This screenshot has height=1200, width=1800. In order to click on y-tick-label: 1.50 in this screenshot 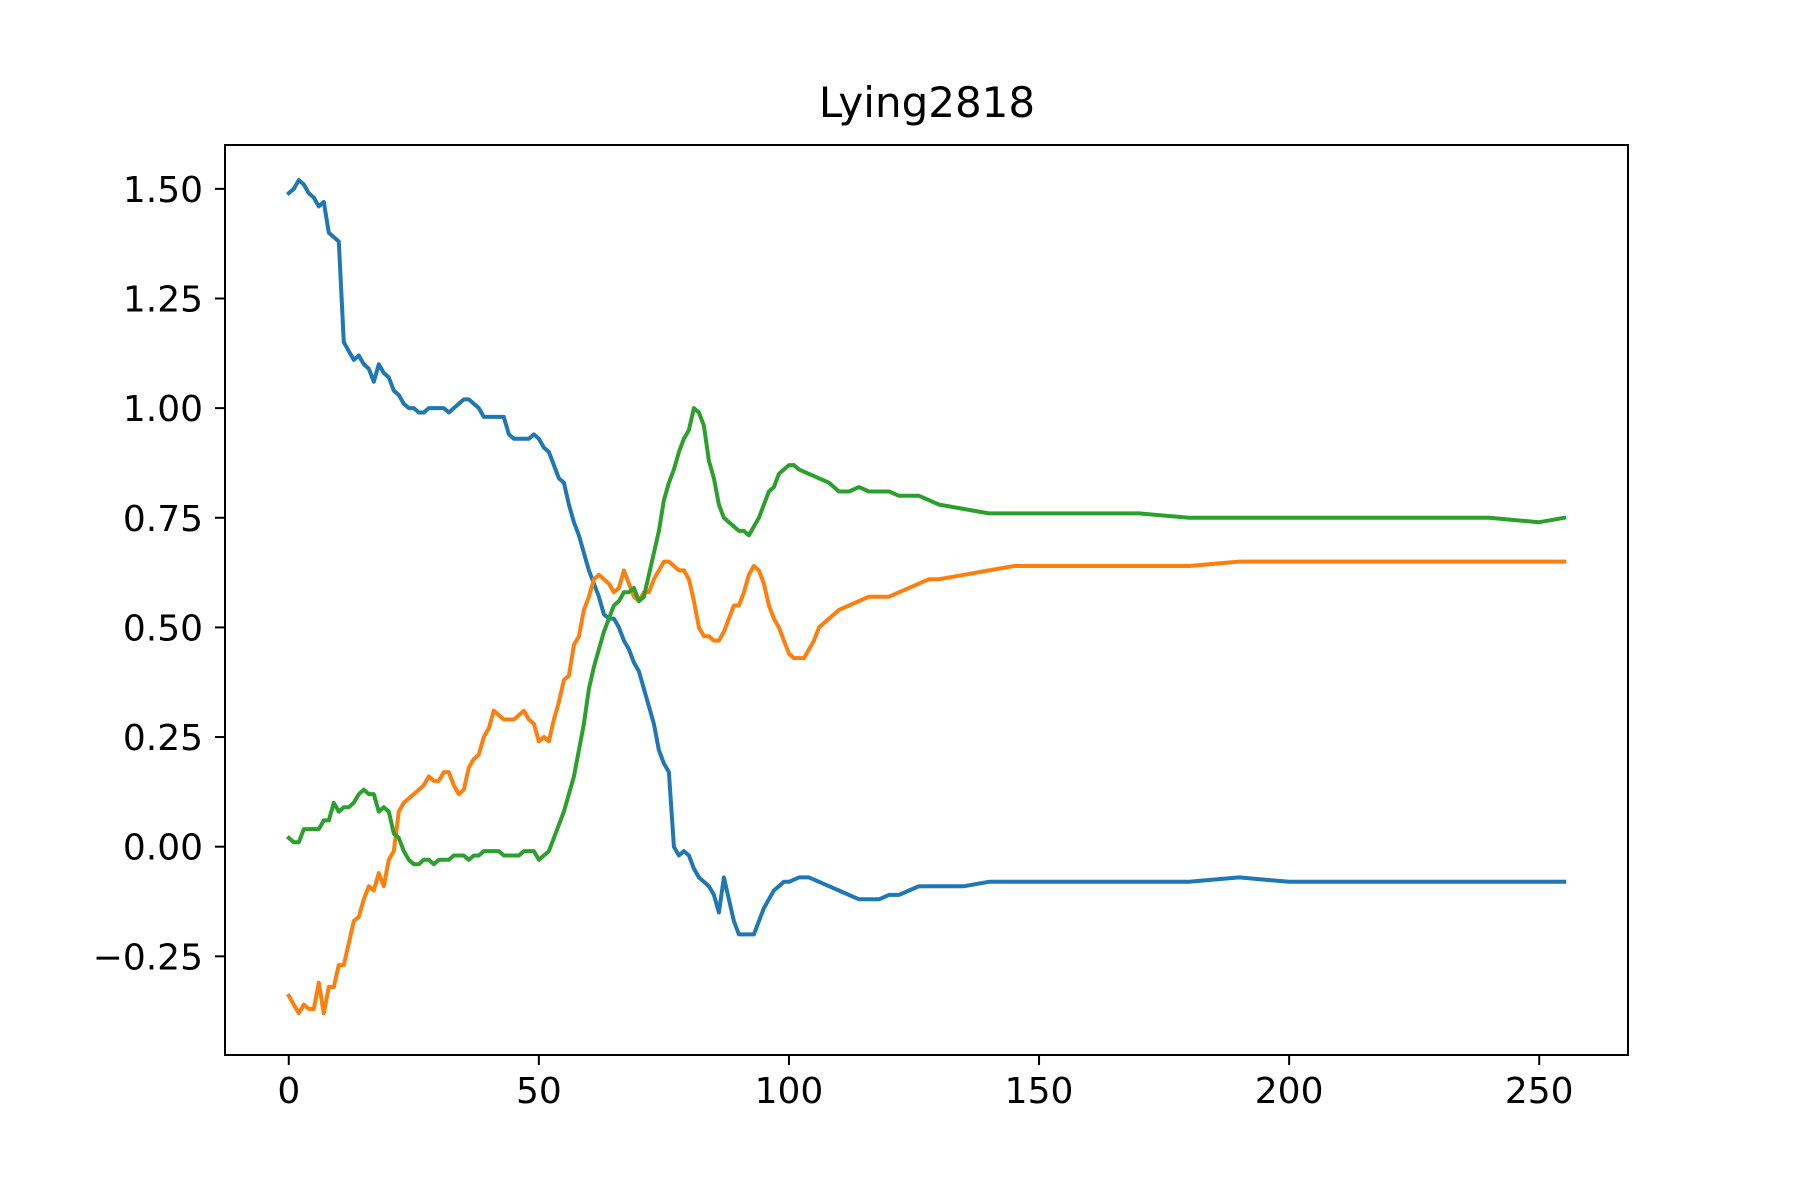, I will do `click(163, 190)`.